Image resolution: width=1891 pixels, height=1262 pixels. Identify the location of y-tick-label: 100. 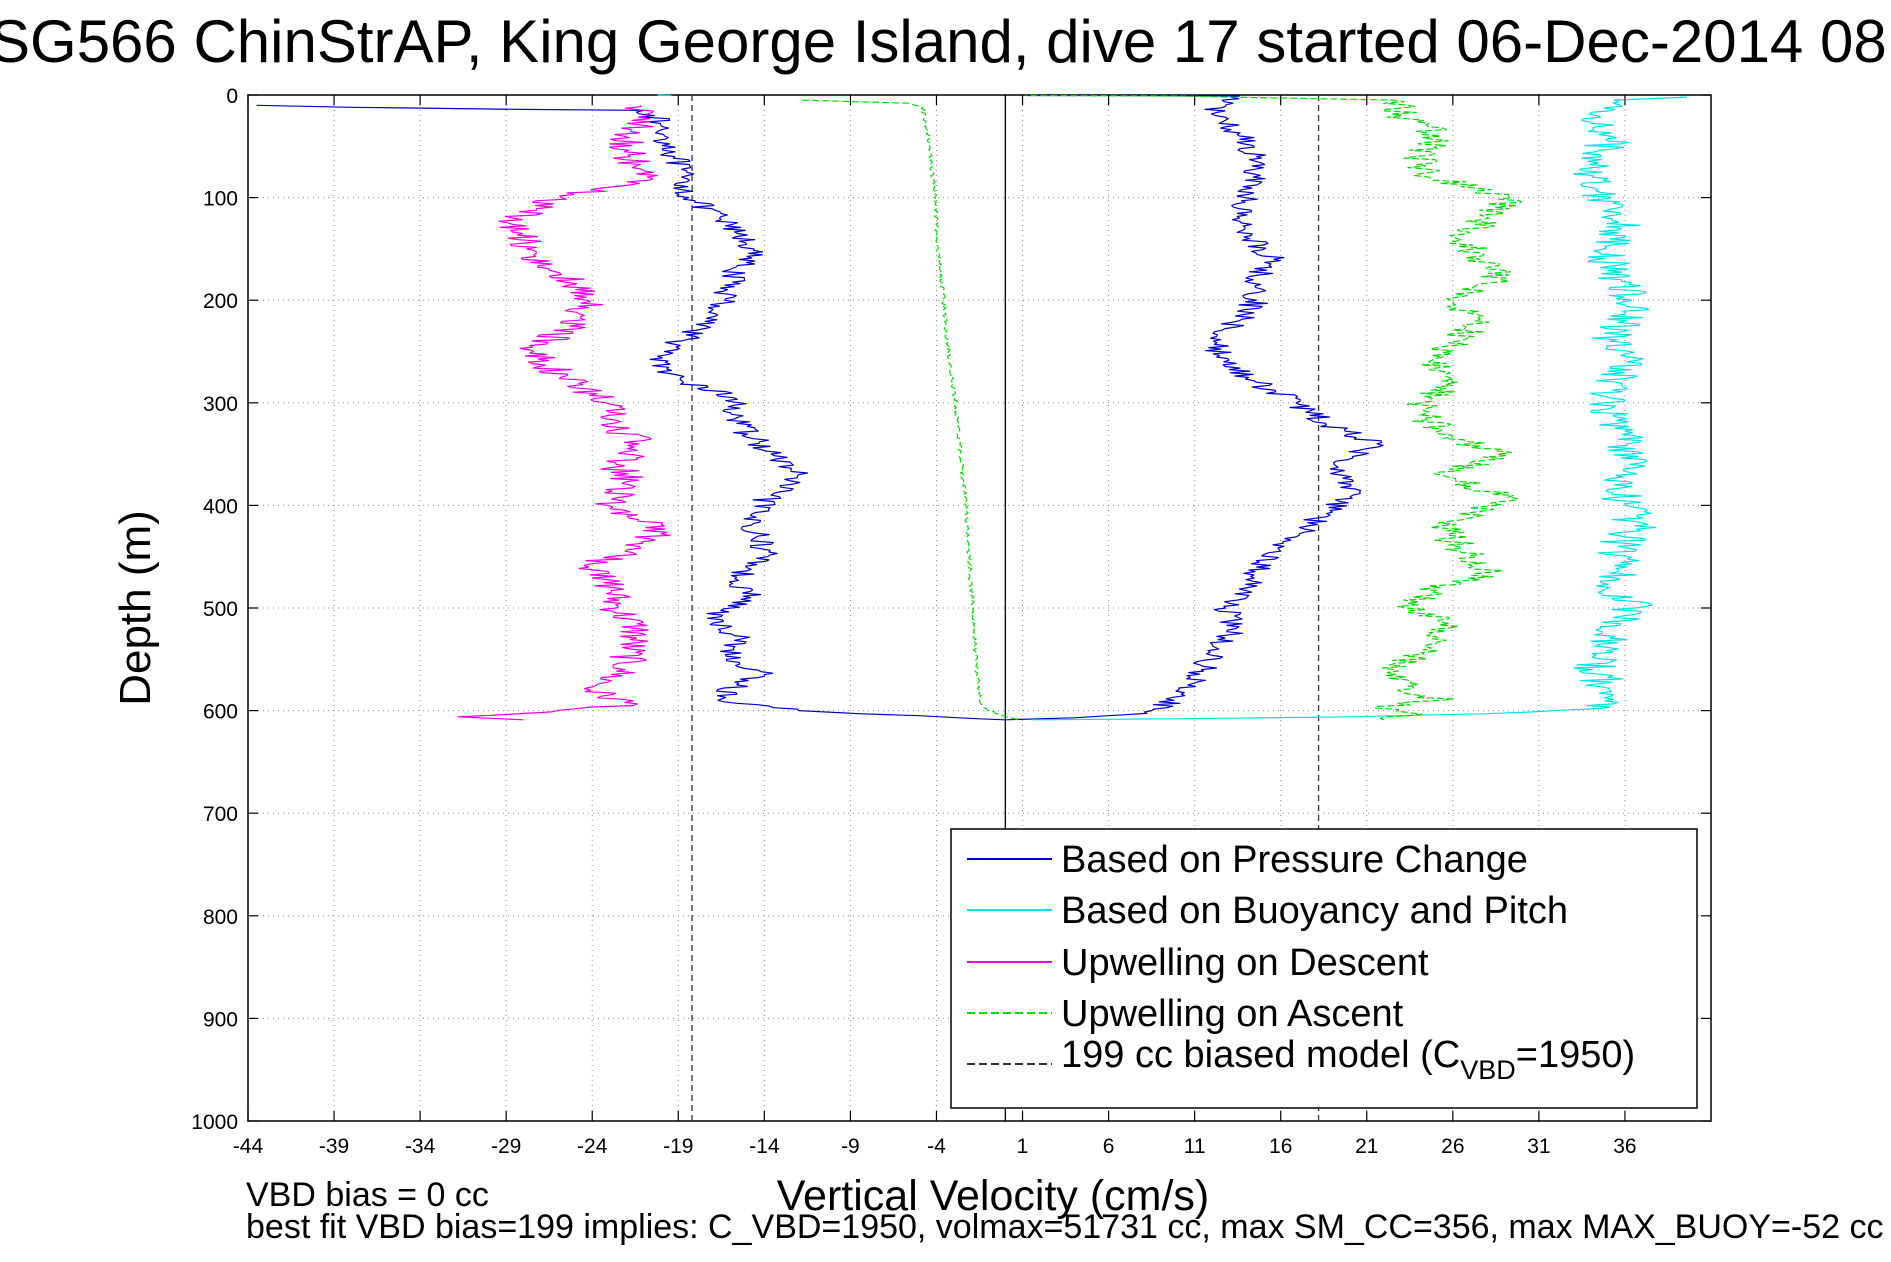
(220, 199).